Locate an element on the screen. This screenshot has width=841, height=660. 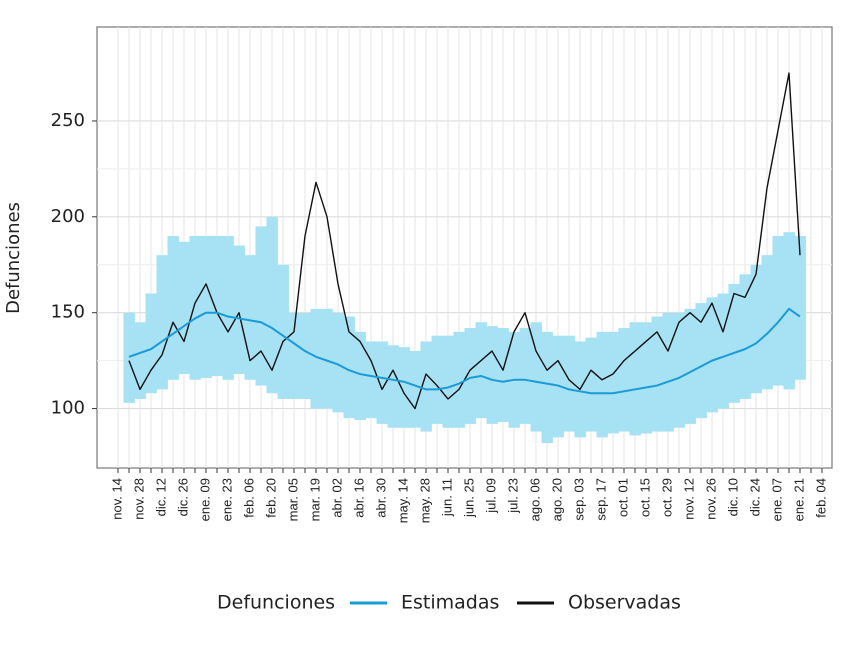
x-tick-label: ago. 20 is located at coordinates (556, 499).